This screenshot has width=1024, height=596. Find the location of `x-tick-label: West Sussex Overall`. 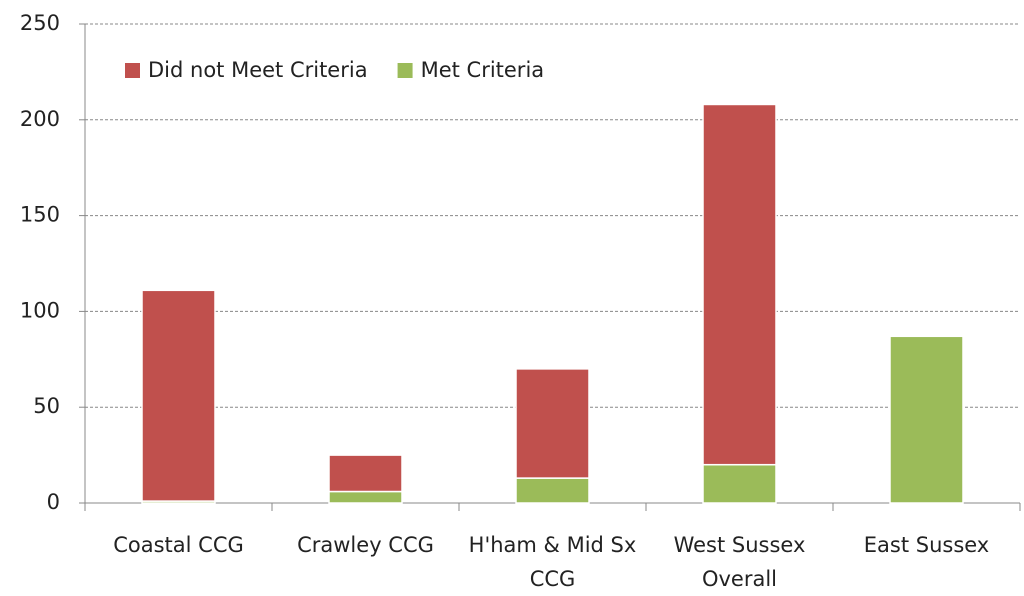

x-tick-label: West Sussex Overall is located at coordinates (739, 562).